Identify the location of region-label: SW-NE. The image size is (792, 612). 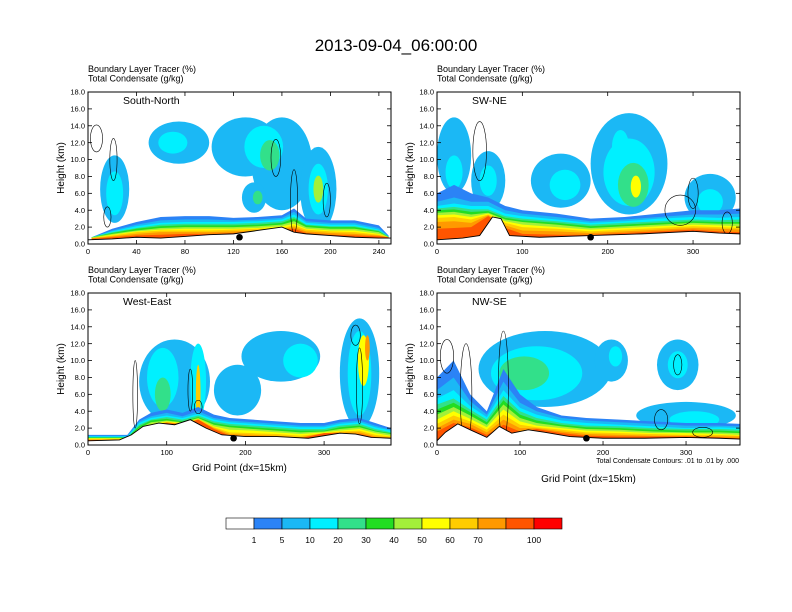
(489, 101).